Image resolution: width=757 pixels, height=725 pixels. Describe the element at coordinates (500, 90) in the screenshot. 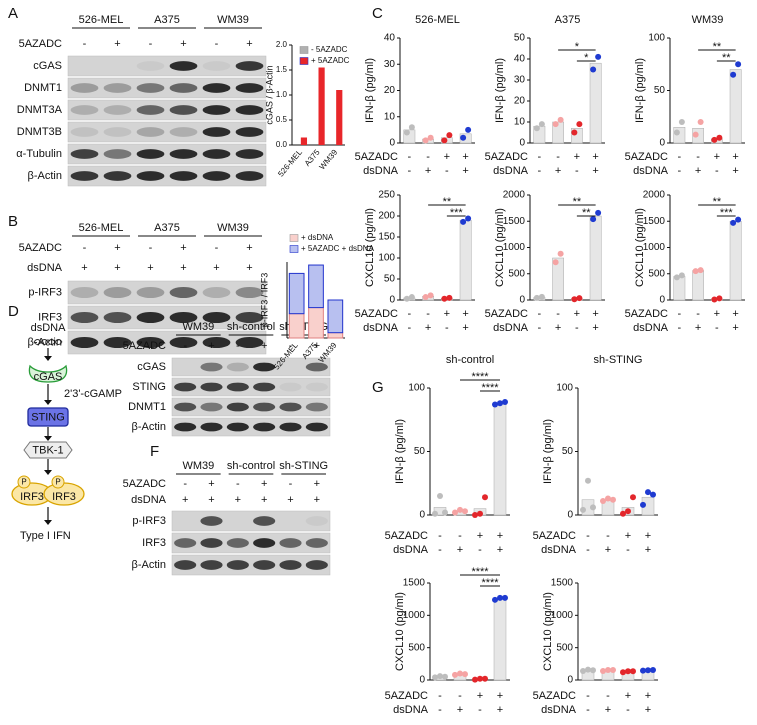

I see `y-axis-label: IFN-β (pg/ml)` at that location.